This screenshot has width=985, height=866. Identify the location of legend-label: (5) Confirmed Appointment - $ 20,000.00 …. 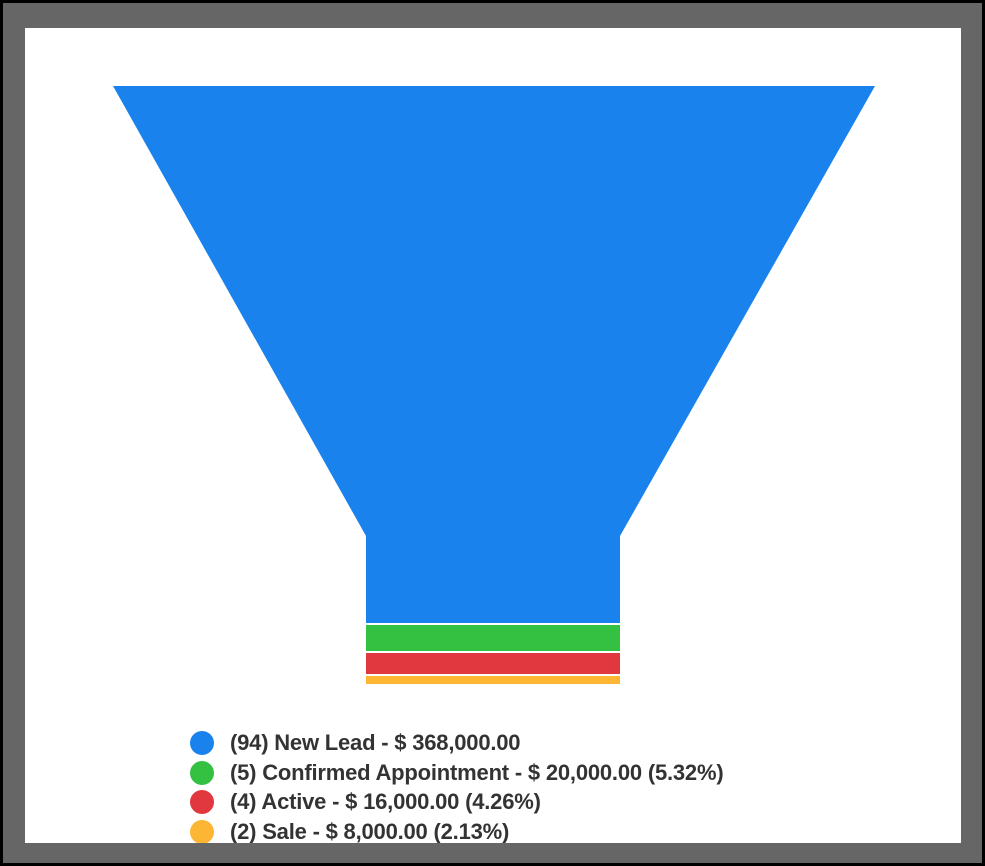
(477, 772).